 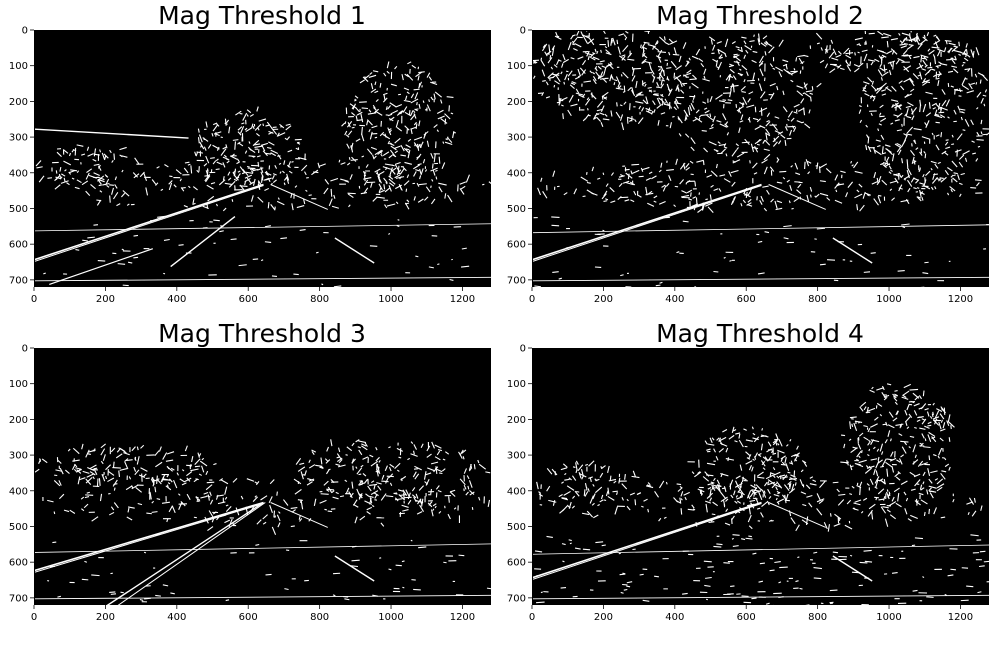 What do you see at coordinates (760, 333) in the screenshot?
I see `subplot-title: Mag Threshold 4` at bounding box center [760, 333].